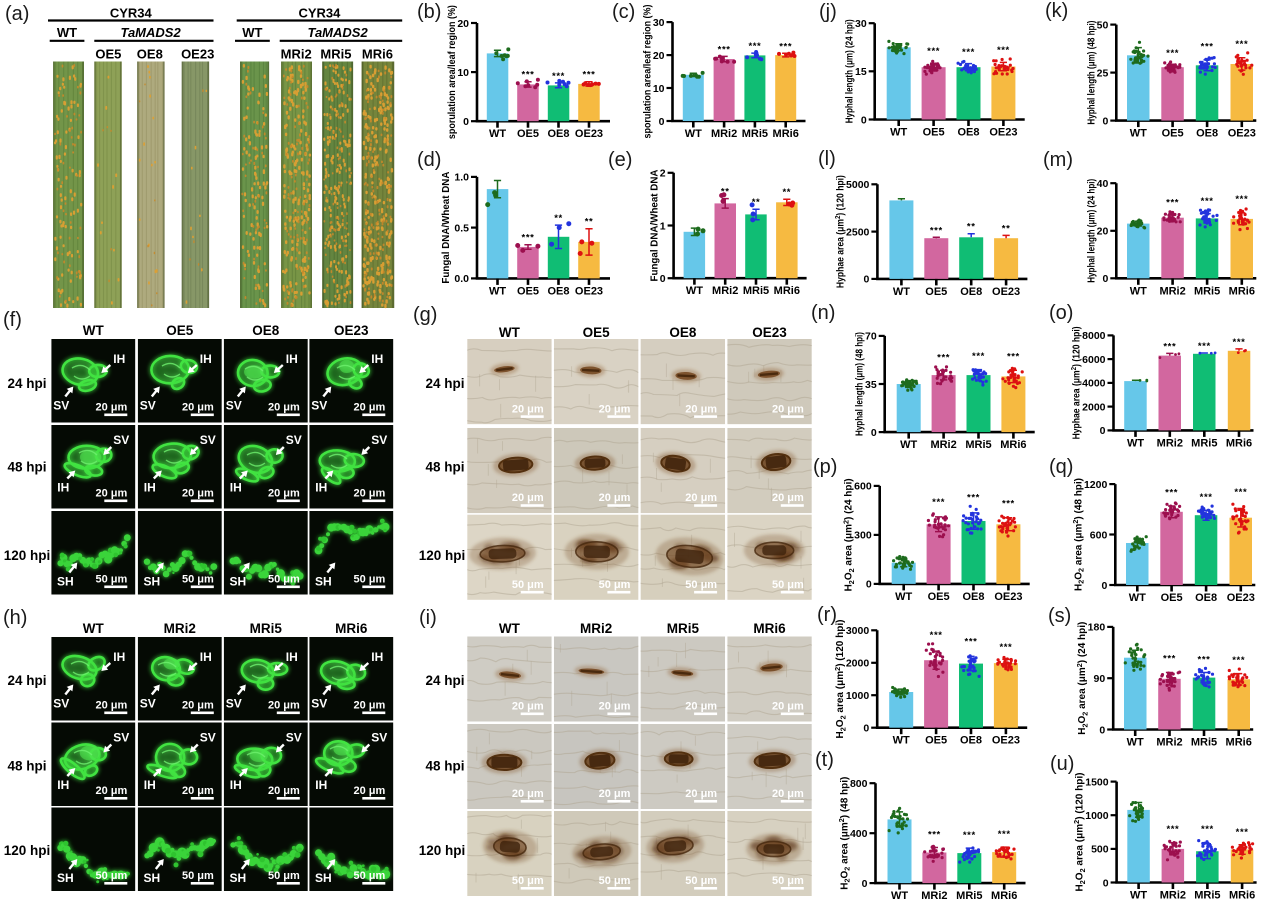 The width and height of the screenshot is (1269, 909). I want to click on svg-text: (c), so click(623, 12).